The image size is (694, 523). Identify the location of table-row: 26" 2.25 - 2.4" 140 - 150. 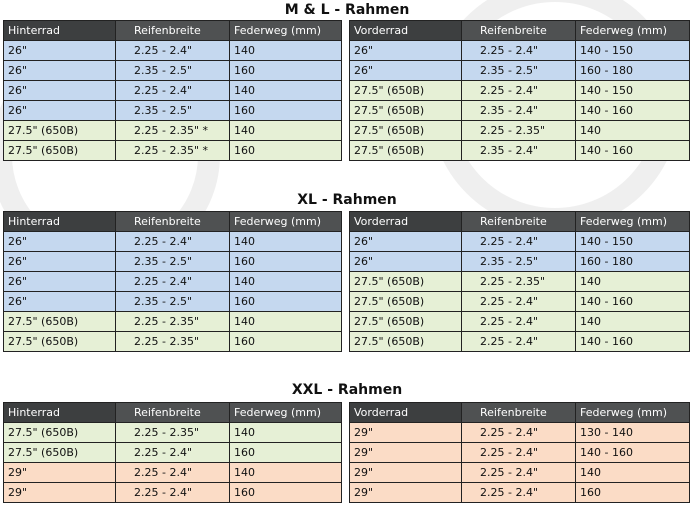
(519, 50).